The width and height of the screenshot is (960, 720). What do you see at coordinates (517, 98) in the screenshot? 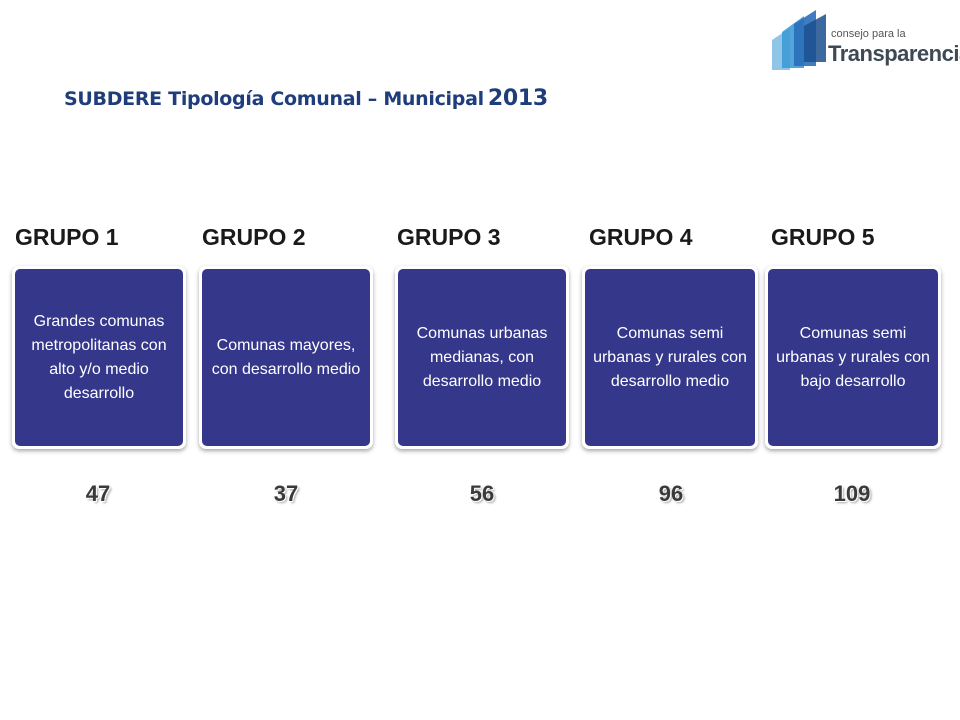
I see `title-year: 2013` at bounding box center [517, 98].